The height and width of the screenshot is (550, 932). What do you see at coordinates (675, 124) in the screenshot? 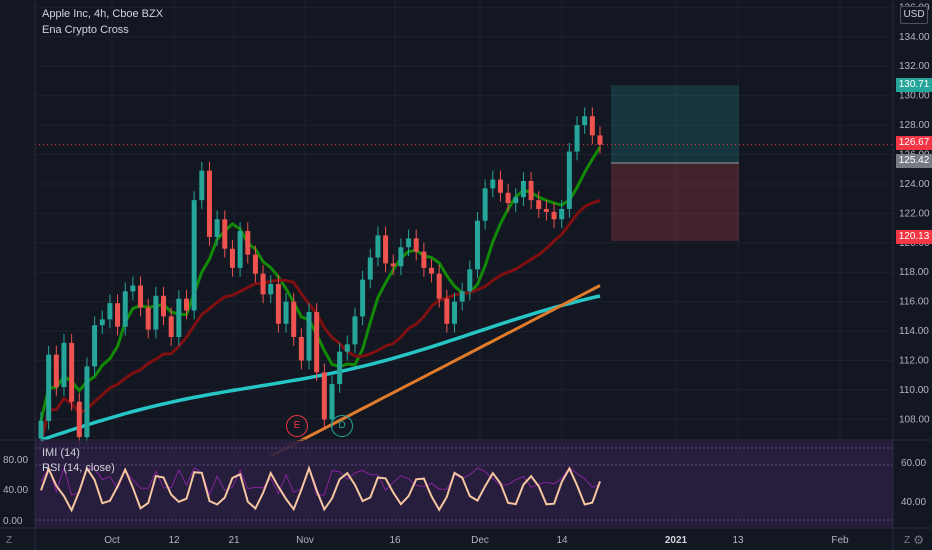
I see `profit-zone` at bounding box center [675, 124].